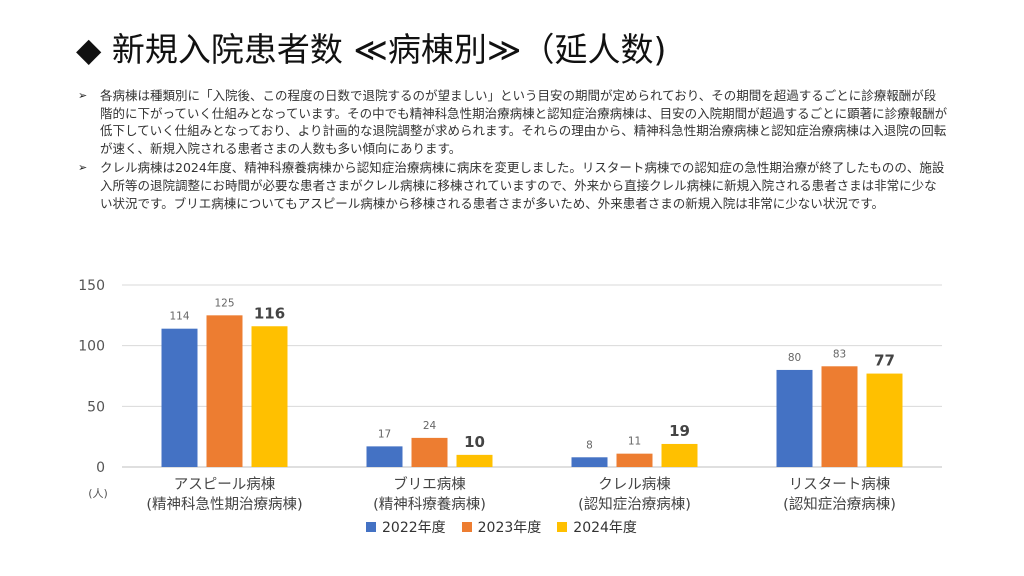 Image resolution: width=1024 pixels, height=576 pixels. Describe the element at coordinates (179, 317) in the screenshot. I see `data-label: 114` at that location.